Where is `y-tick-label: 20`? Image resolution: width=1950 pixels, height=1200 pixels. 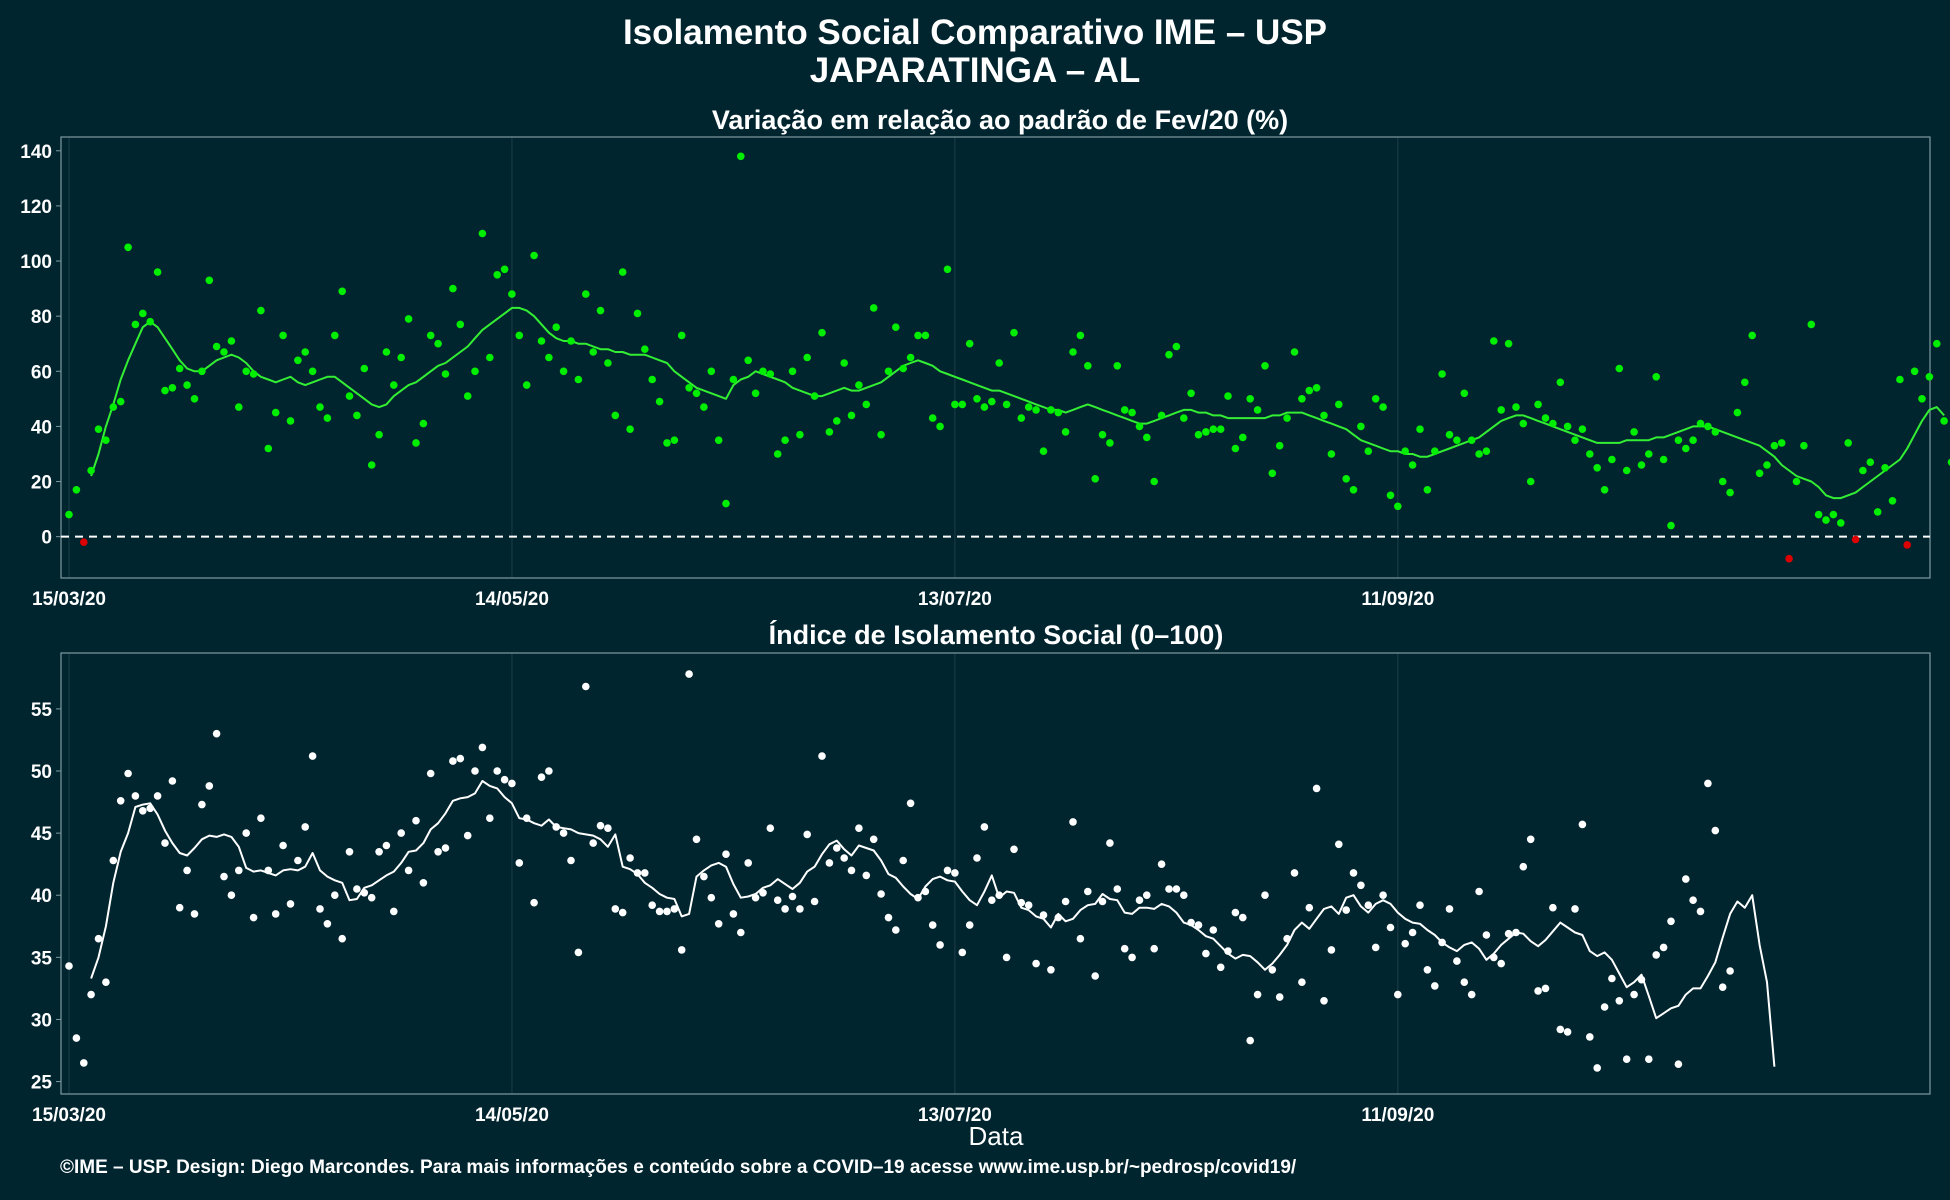
y-tick-label: 20 is located at coordinates (41, 483).